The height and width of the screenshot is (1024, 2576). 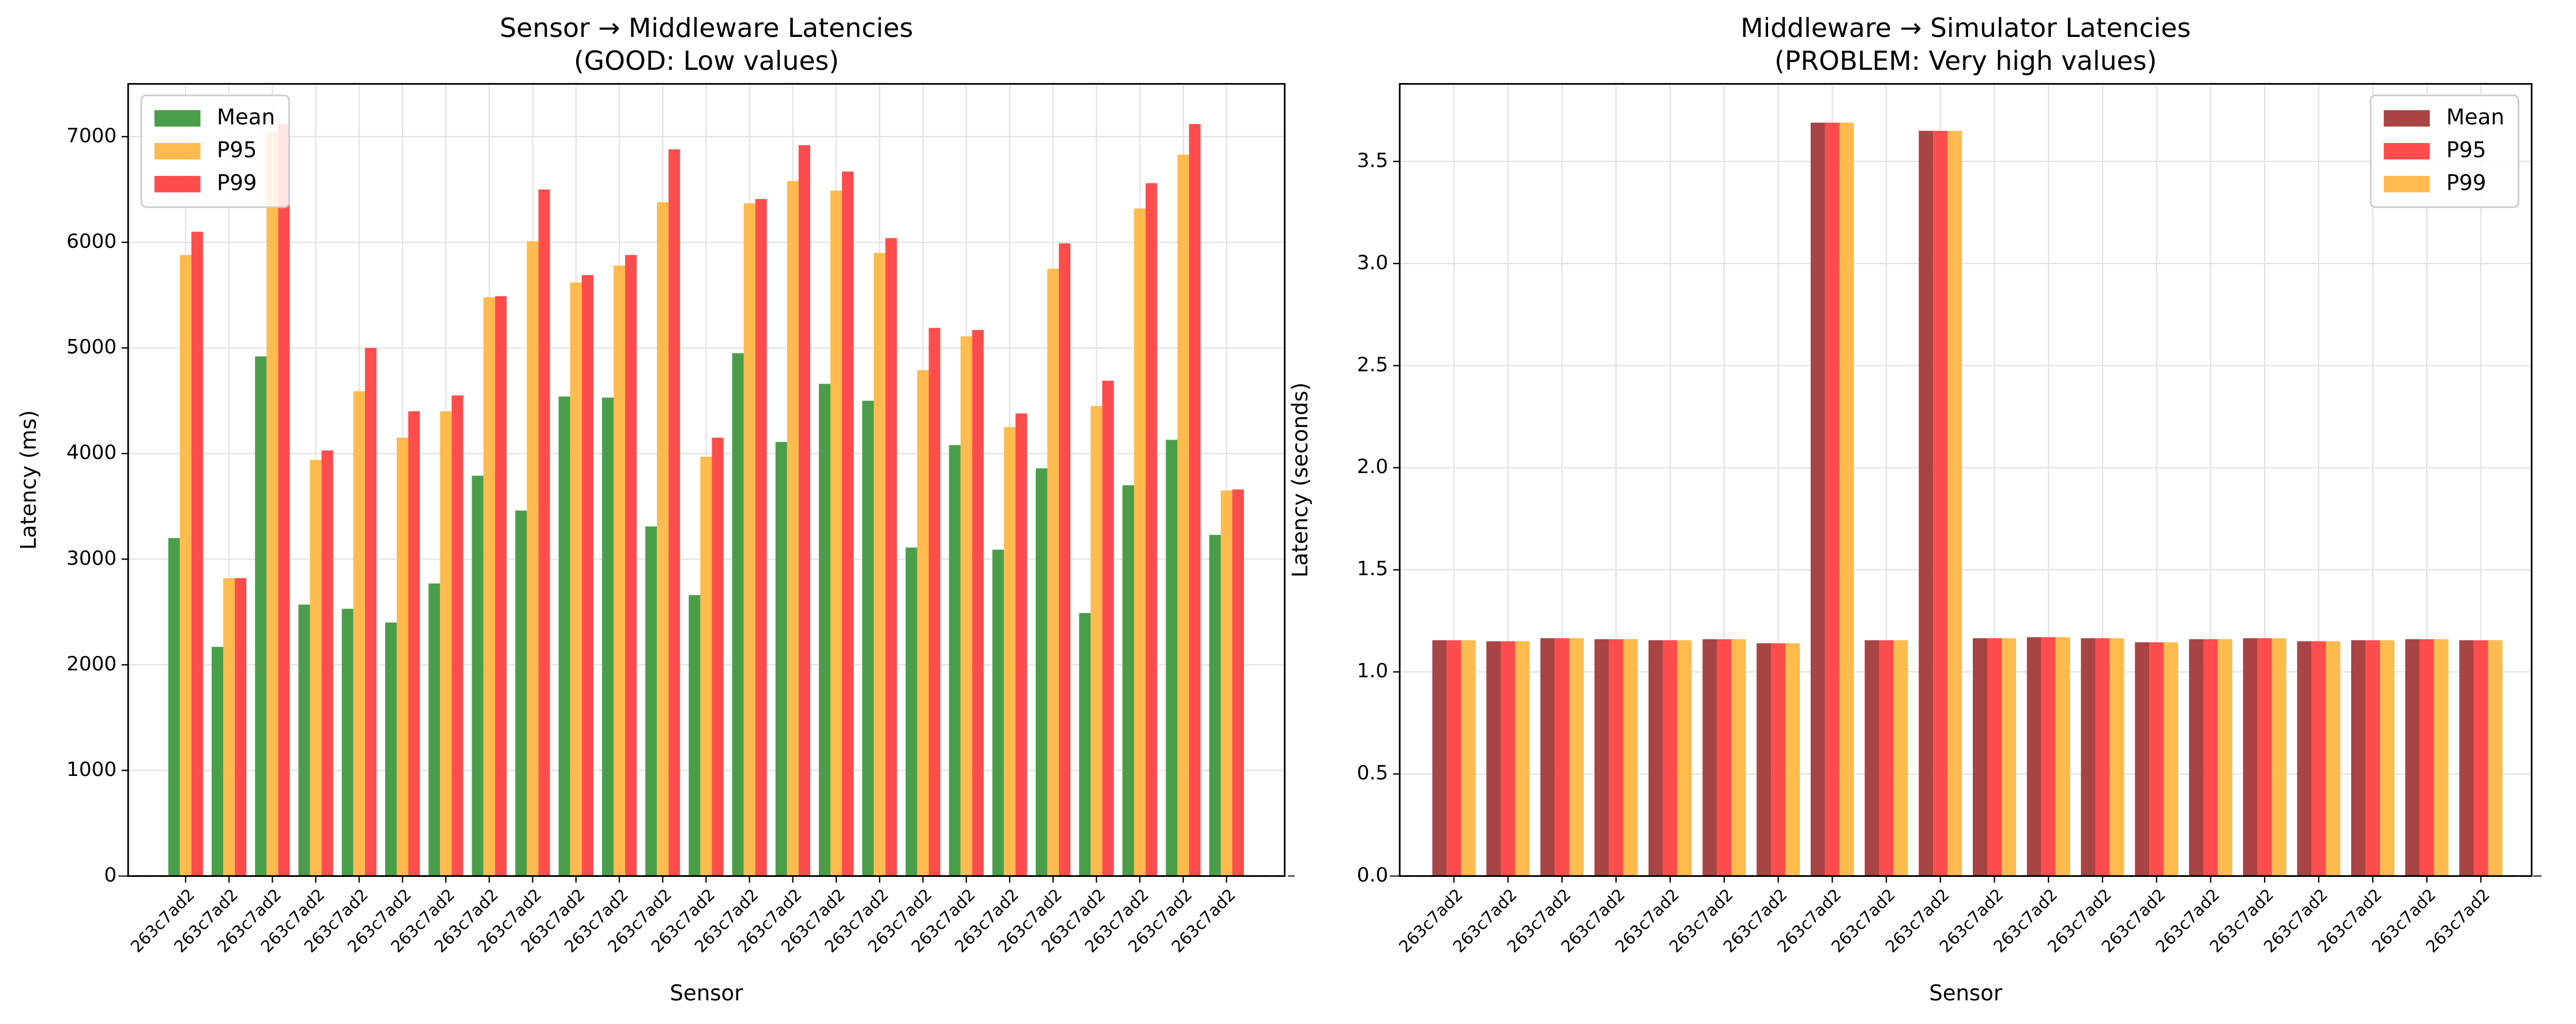 What do you see at coordinates (1372, 466) in the screenshot?
I see `y-tick-label: 2.0` at bounding box center [1372, 466].